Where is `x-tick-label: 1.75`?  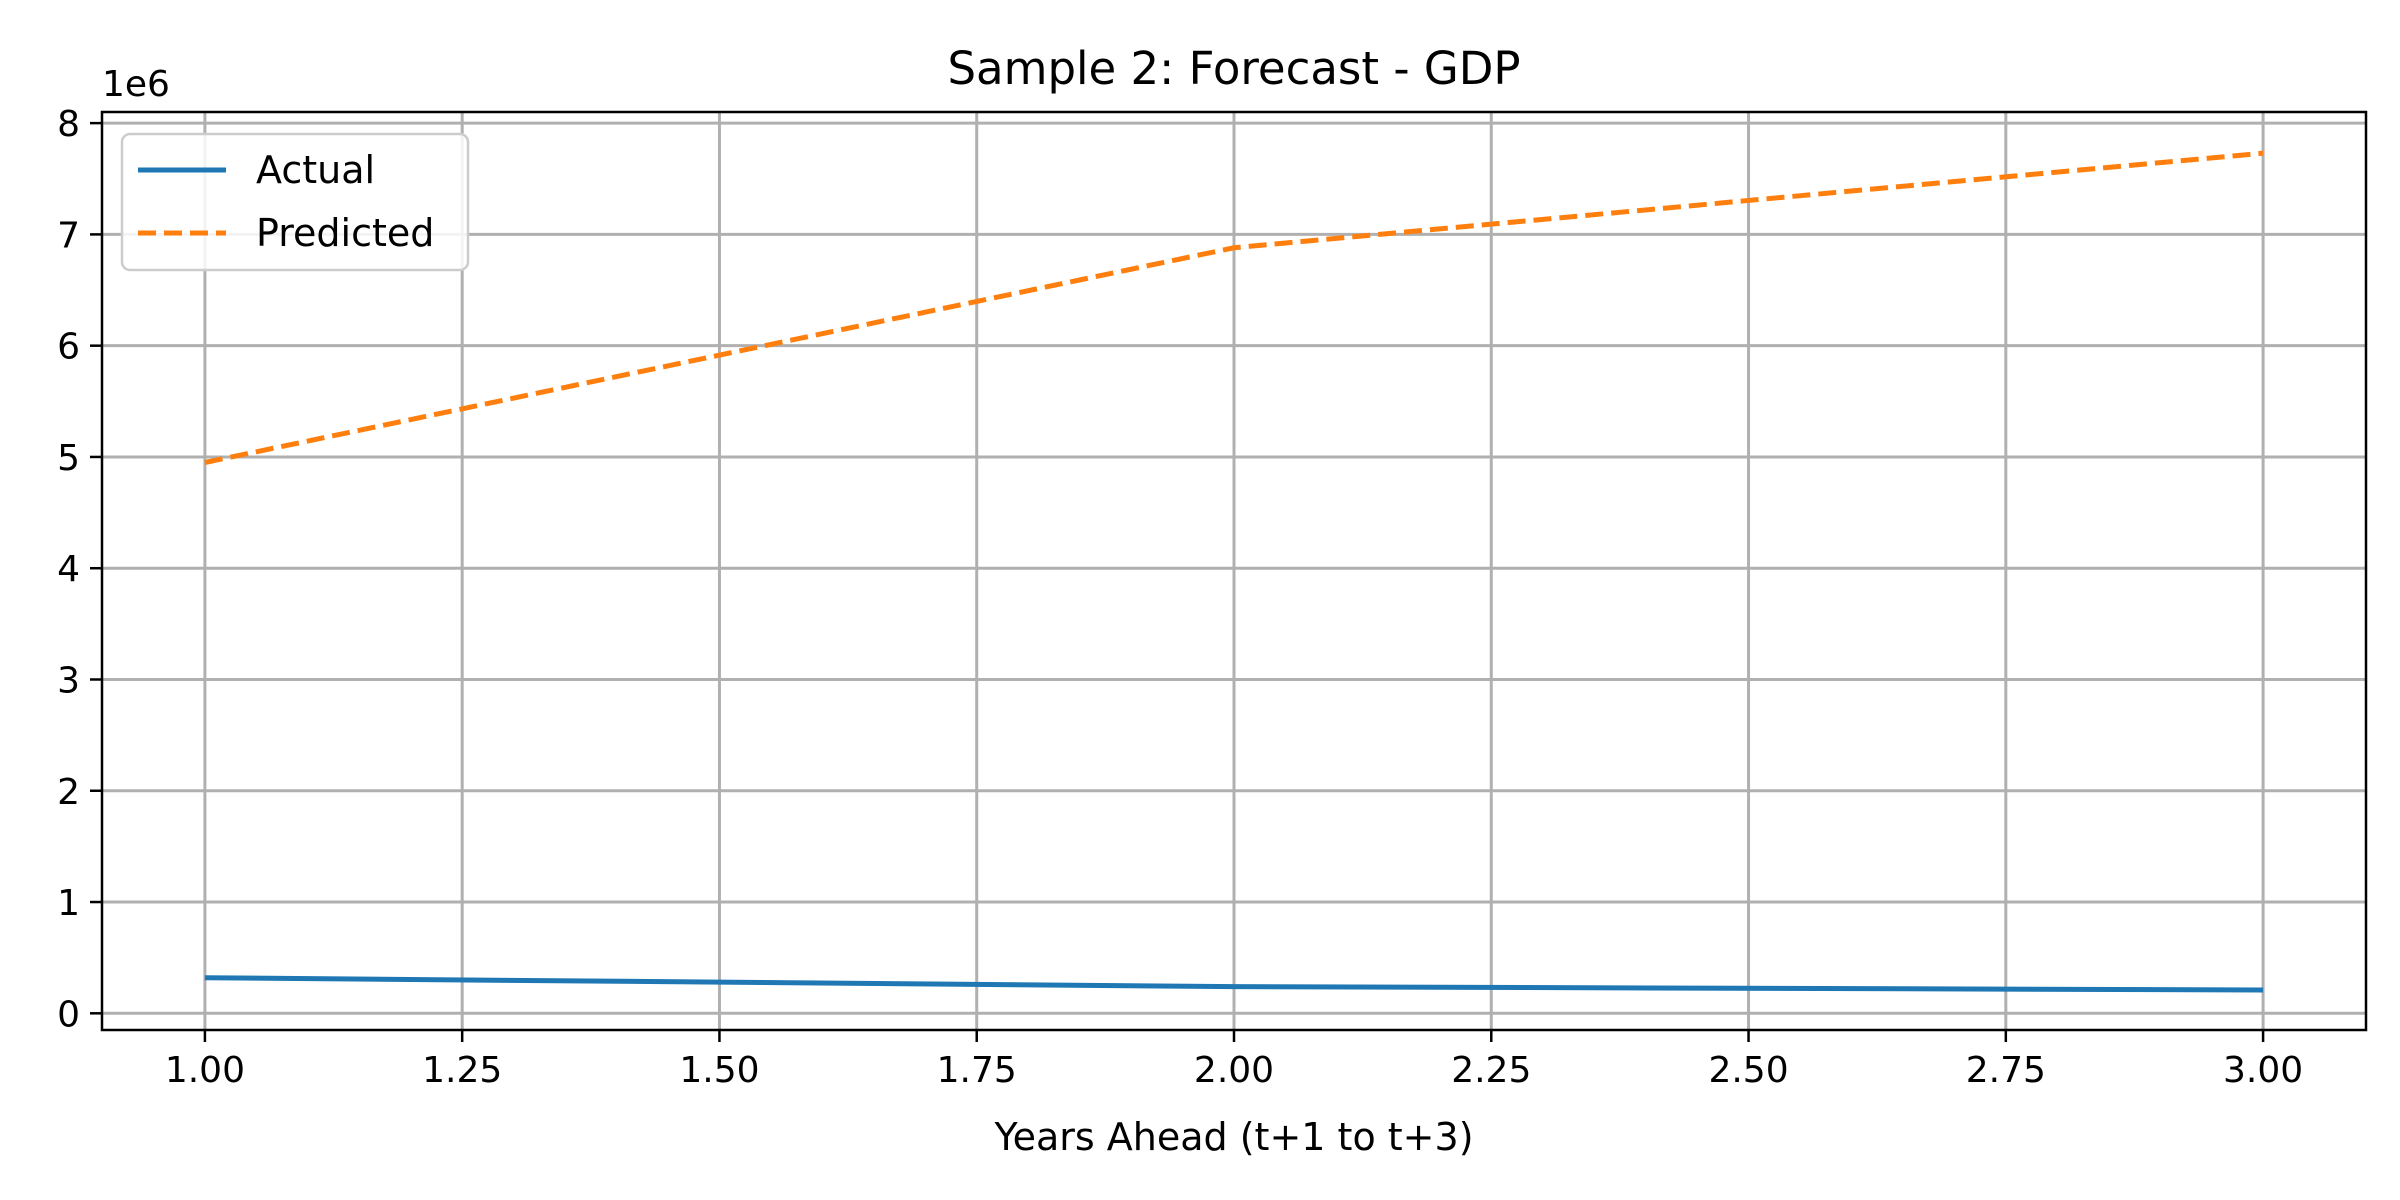
x-tick-label: 1.75 is located at coordinates (977, 1070).